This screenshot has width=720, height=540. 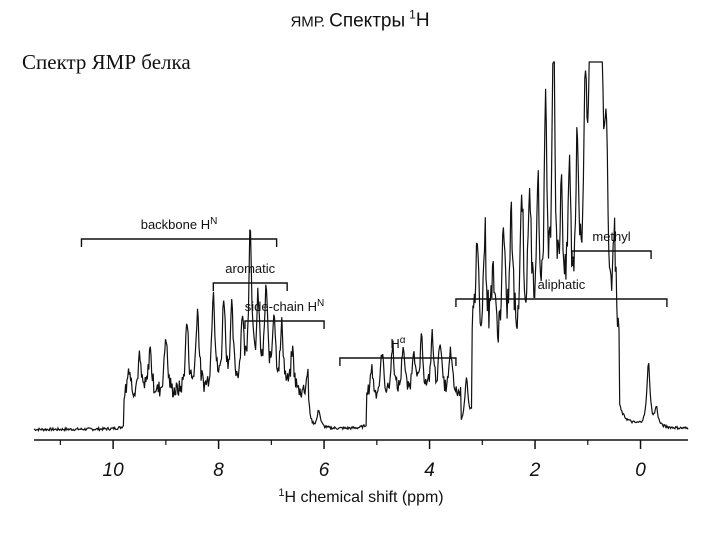 I want to click on x-tick-label: 6, so click(x=324, y=470).